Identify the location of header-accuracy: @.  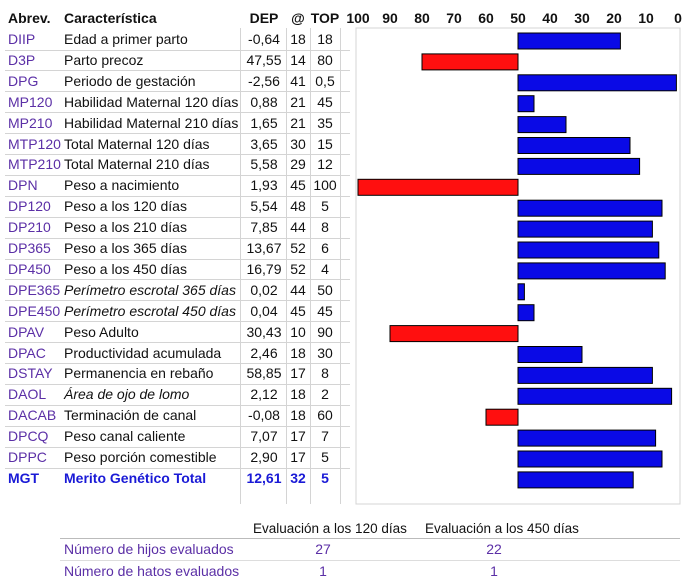
(298, 18).